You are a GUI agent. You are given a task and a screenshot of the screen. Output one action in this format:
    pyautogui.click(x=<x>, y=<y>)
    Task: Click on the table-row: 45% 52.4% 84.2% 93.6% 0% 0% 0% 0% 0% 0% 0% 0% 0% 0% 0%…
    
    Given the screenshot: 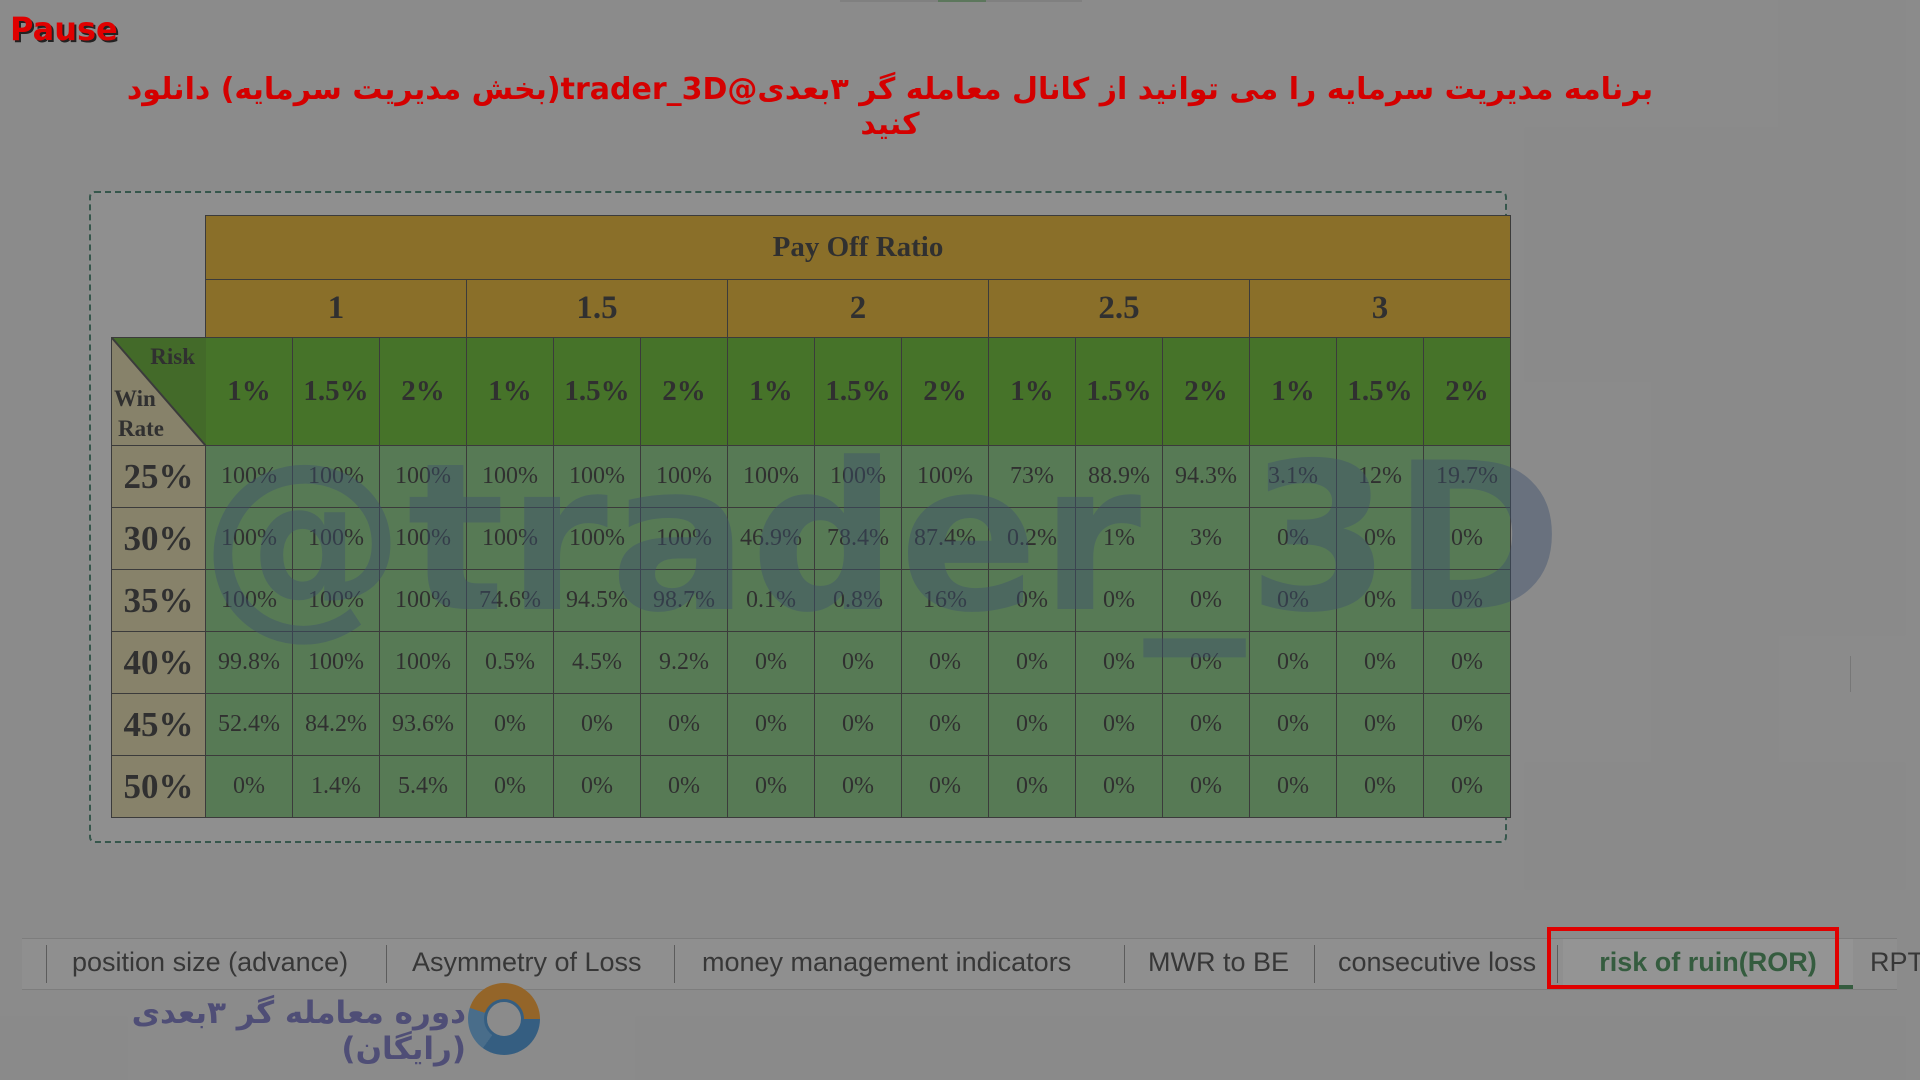 What is the action you would take?
    pyautogui.click(x=811, y=724)
    